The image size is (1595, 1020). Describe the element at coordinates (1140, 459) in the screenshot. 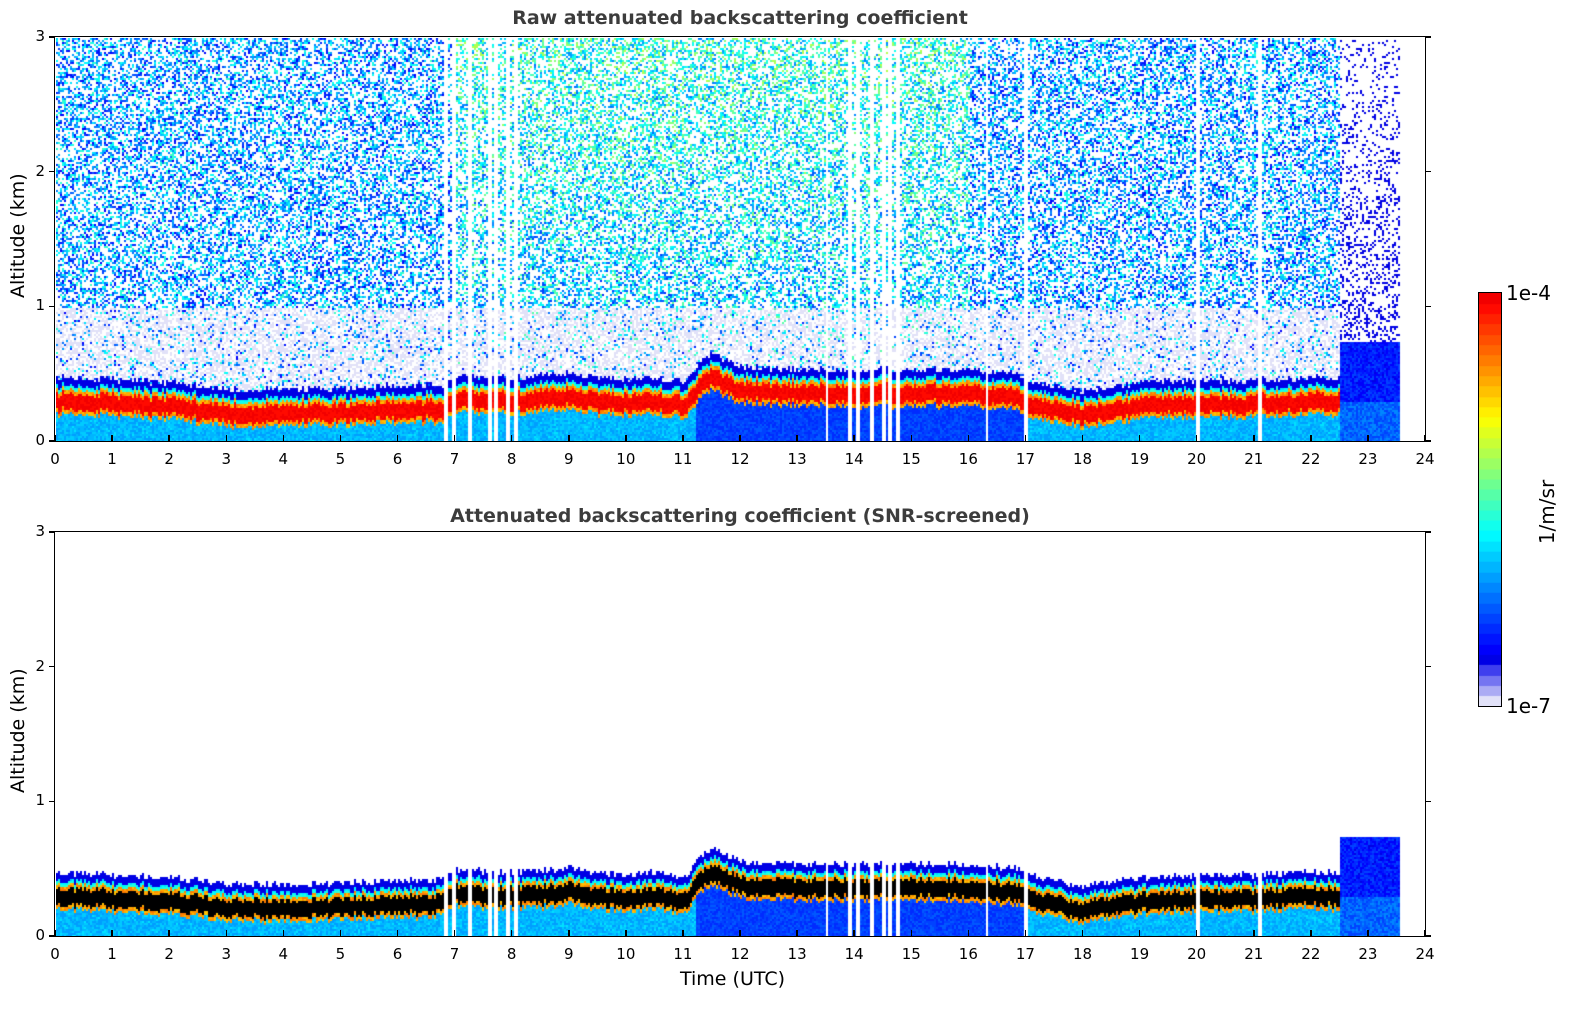

I see `x-tick-label: 19` at that location.